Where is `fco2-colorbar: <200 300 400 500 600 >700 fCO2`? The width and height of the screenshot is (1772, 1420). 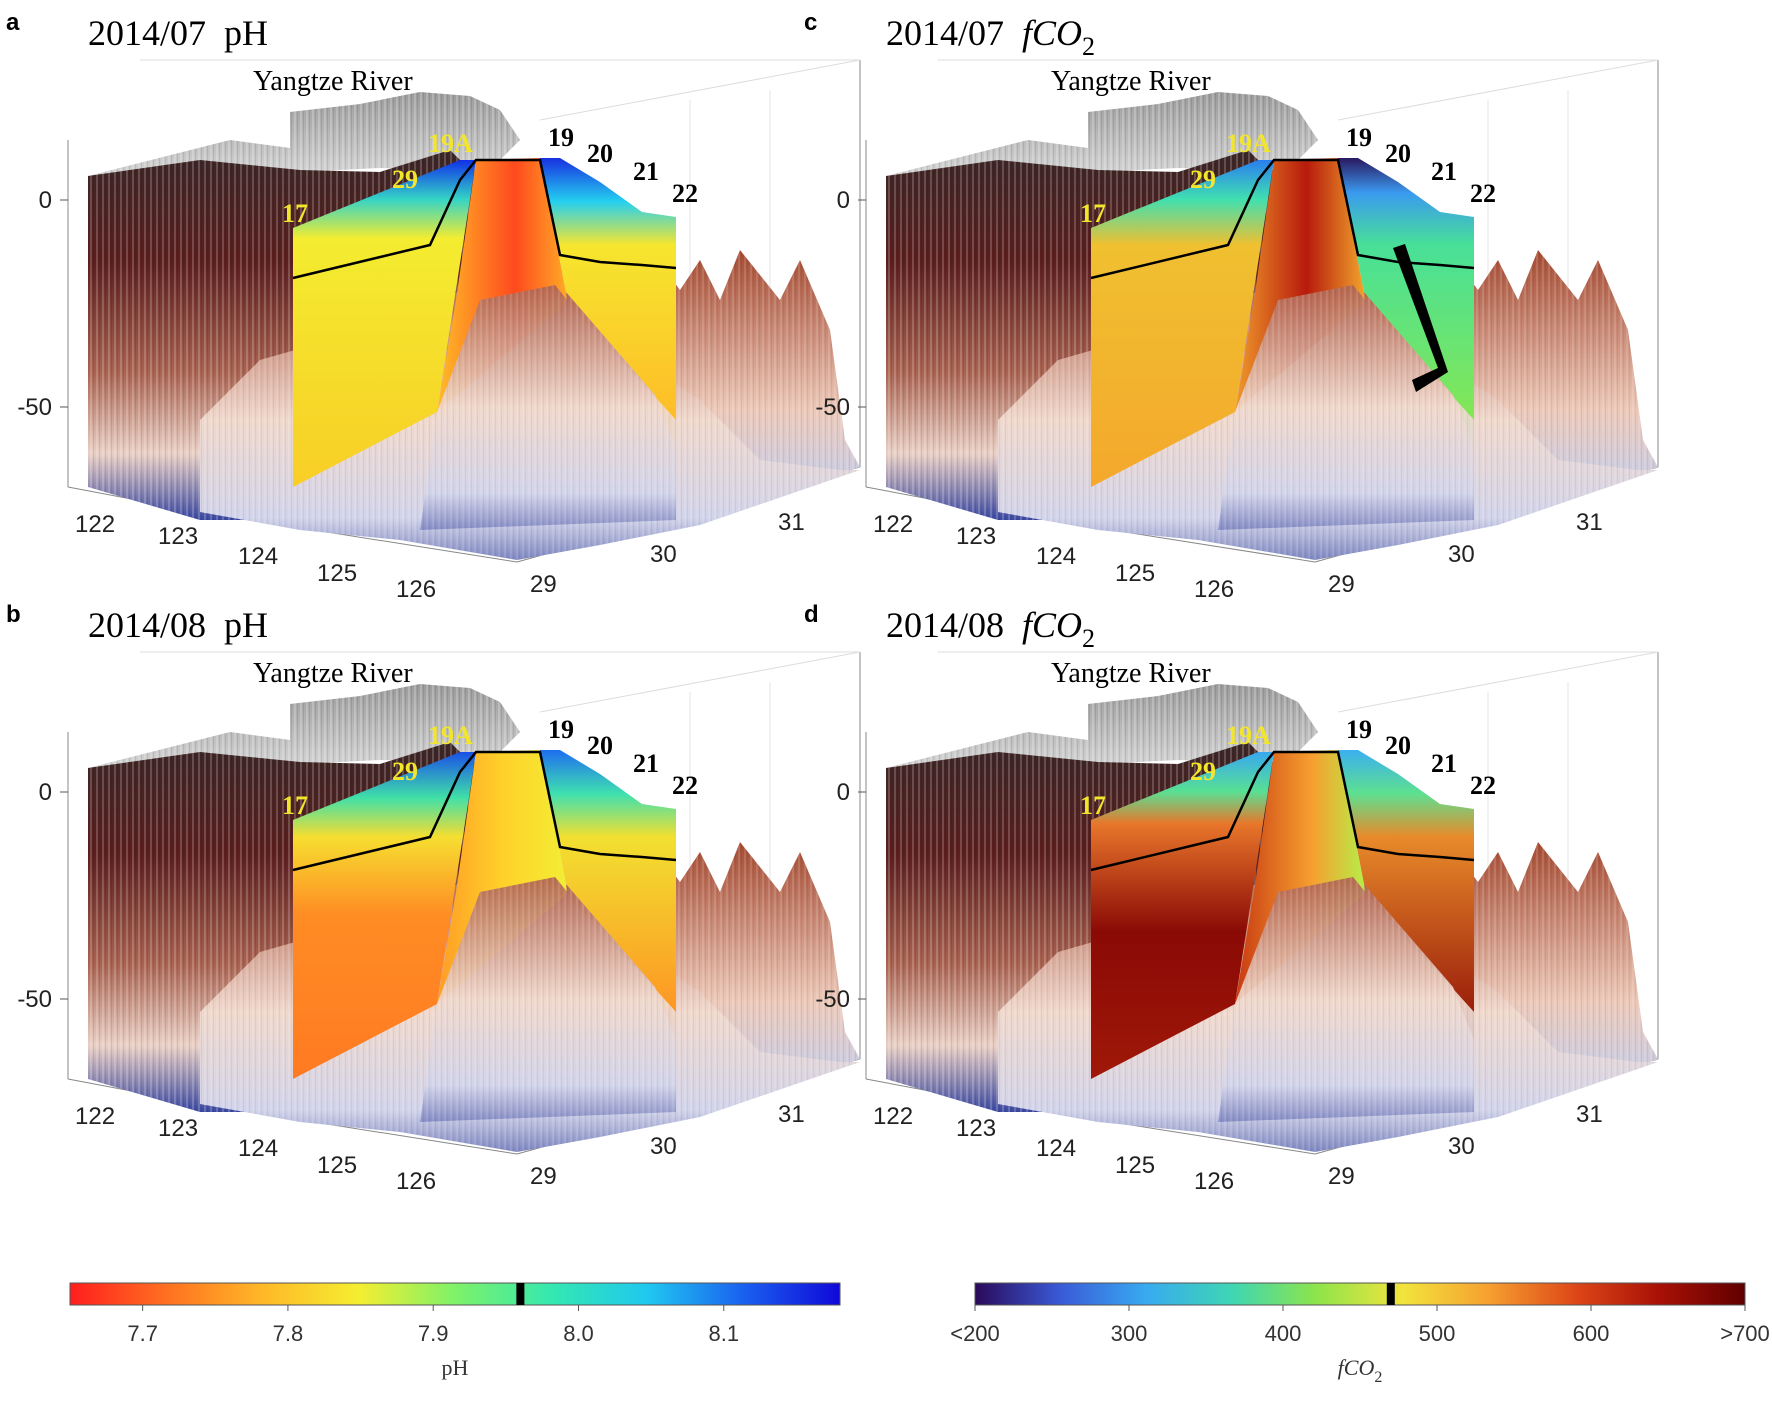
fco2-colorbar: <200 300 400 500 600 >700 fCO2 is located at coordinates (1360, 1334).